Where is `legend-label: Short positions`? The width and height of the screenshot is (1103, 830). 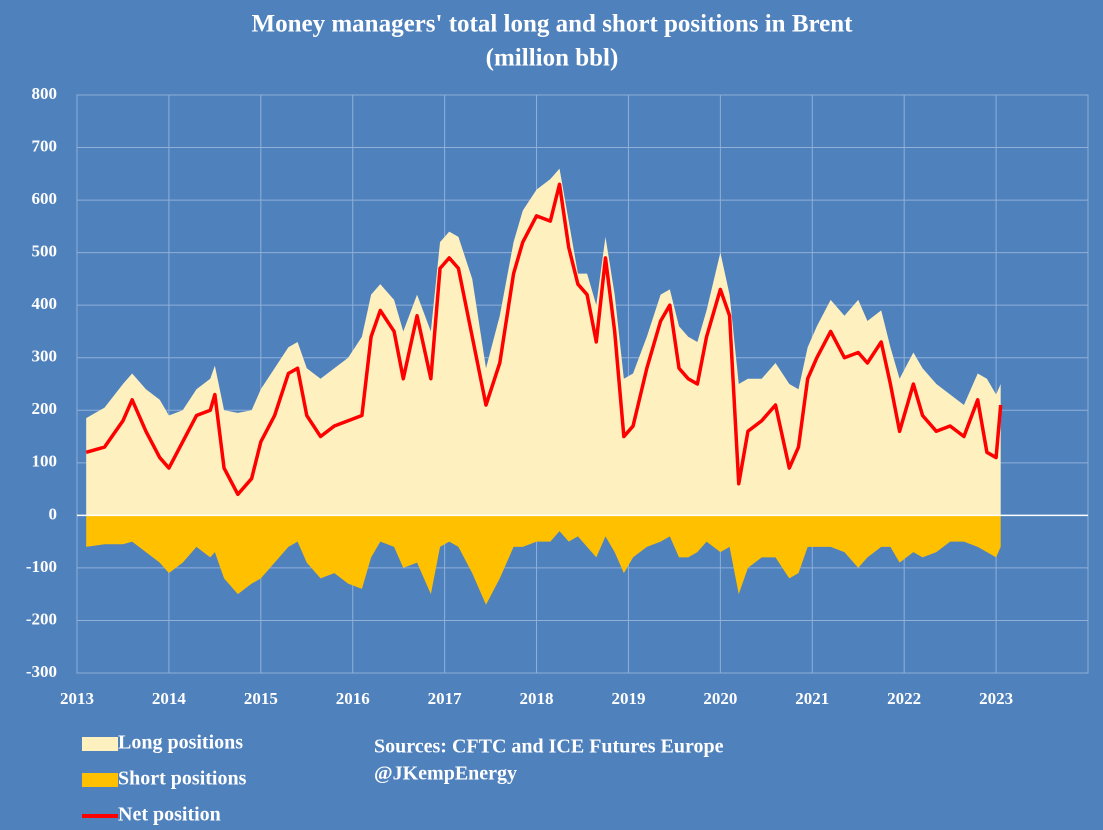
legend-label: Short positions is located at coordinates (182, 779).